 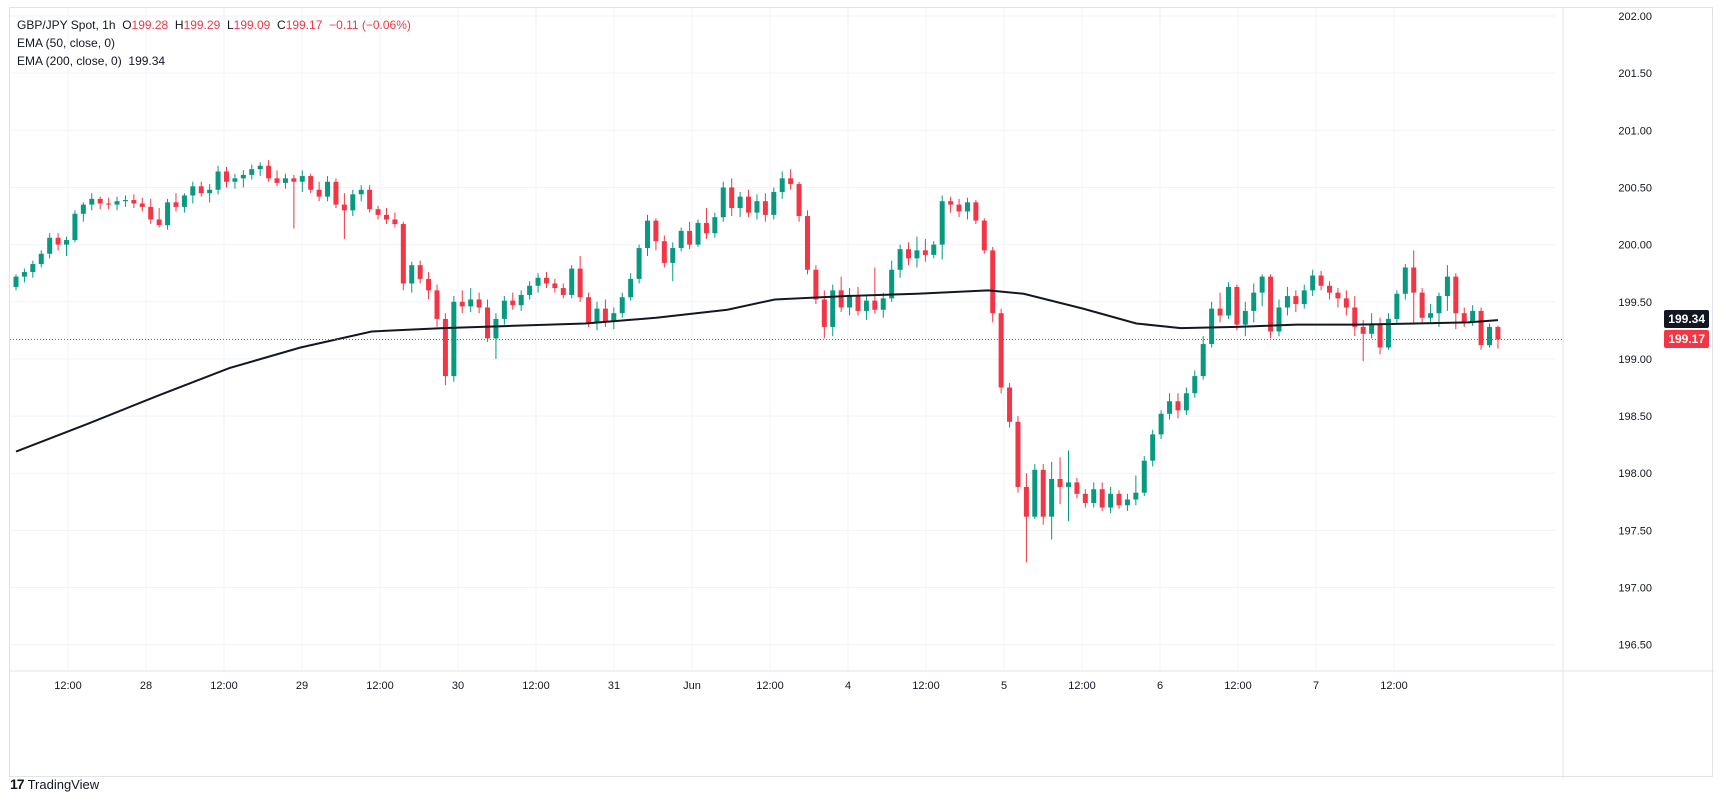 I want to click on y-tick-label: 201.50, so click(x=1635, y=74).